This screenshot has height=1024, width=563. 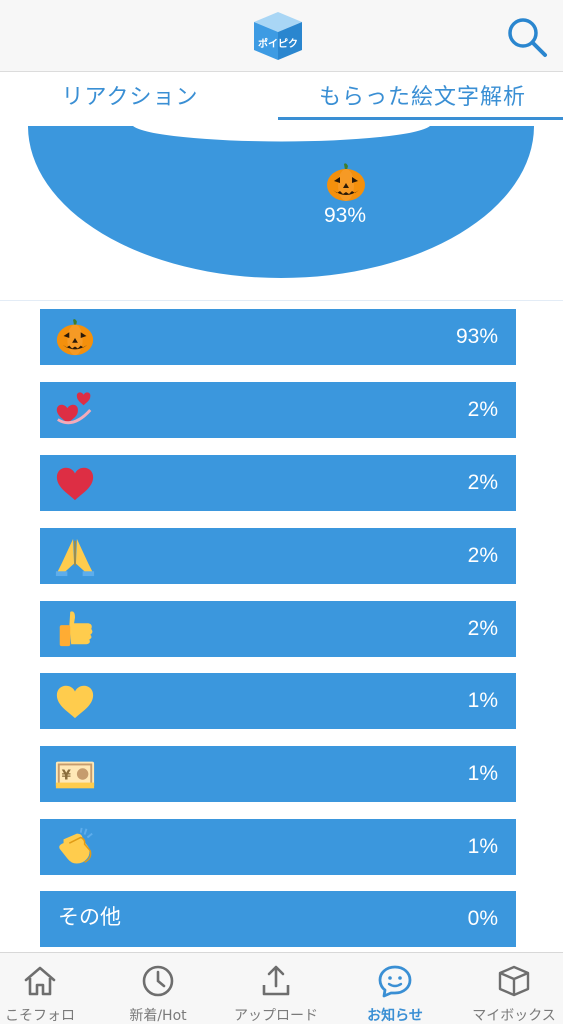 What do you see at coordinates (395, 1016) in the screenshot?
I see `nav-notifications-label: お知らせ` at bounding box center [395, 1016].